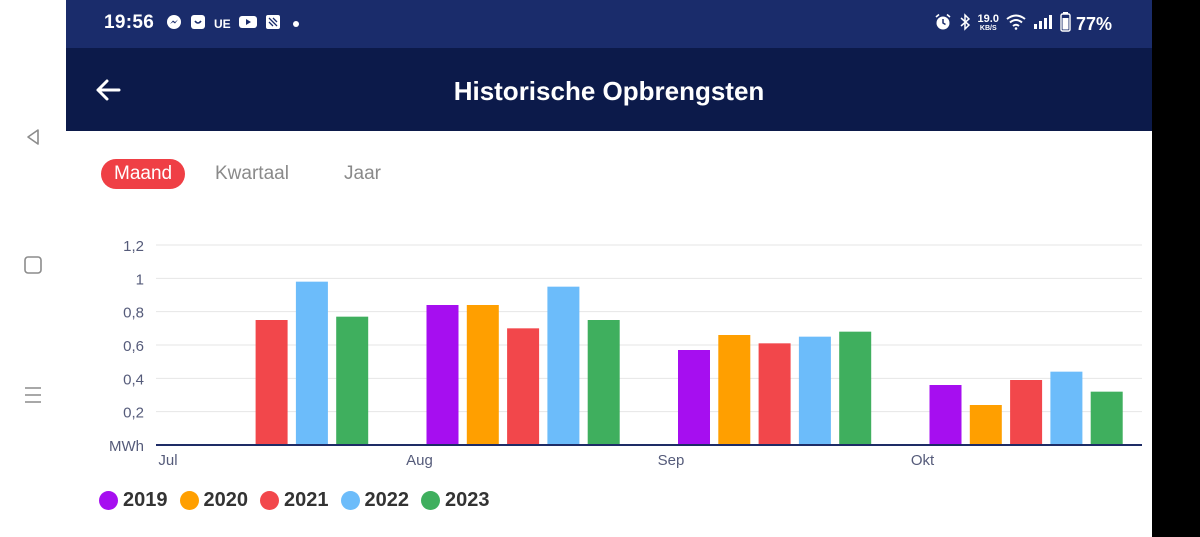 The width and height of the screenshot is (1200, 537). What do you see at coordinates (269, 500) in the screenshot?
I see `legend-swatch-2021` at bounding box center [269, 500].